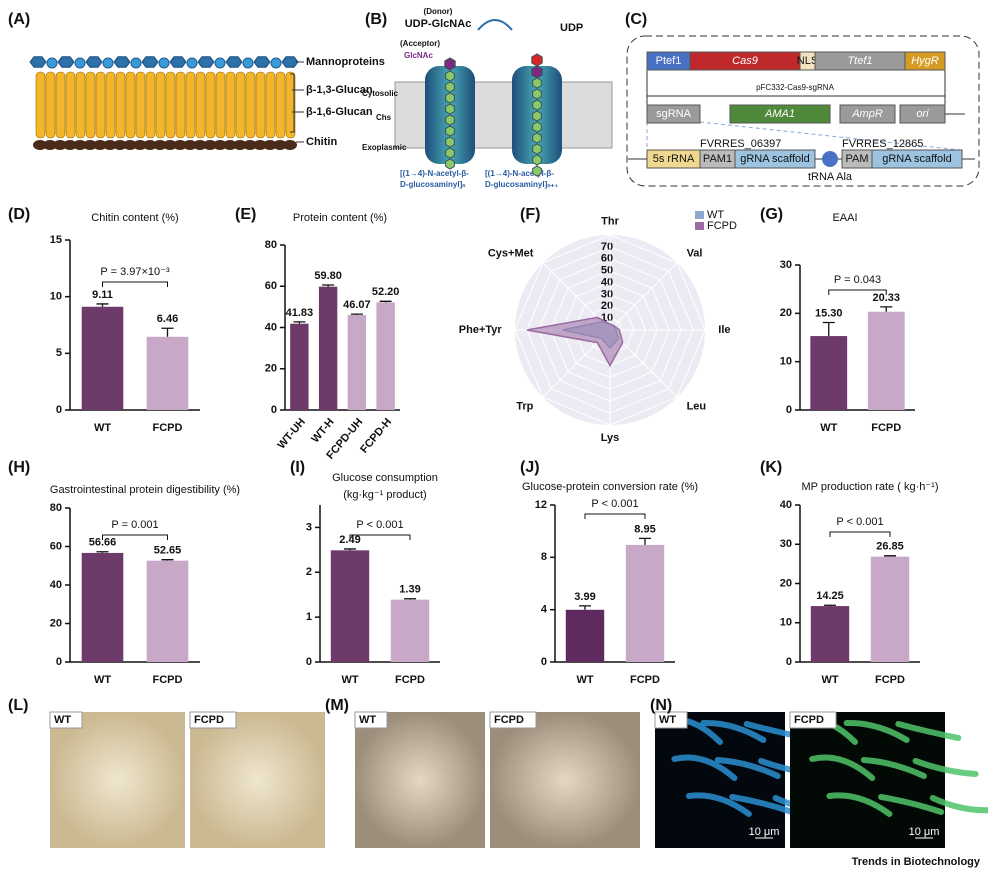  Describe the element at coordinates (610, 438) in the screenshot. I see `axis-label: Lys` at that location.